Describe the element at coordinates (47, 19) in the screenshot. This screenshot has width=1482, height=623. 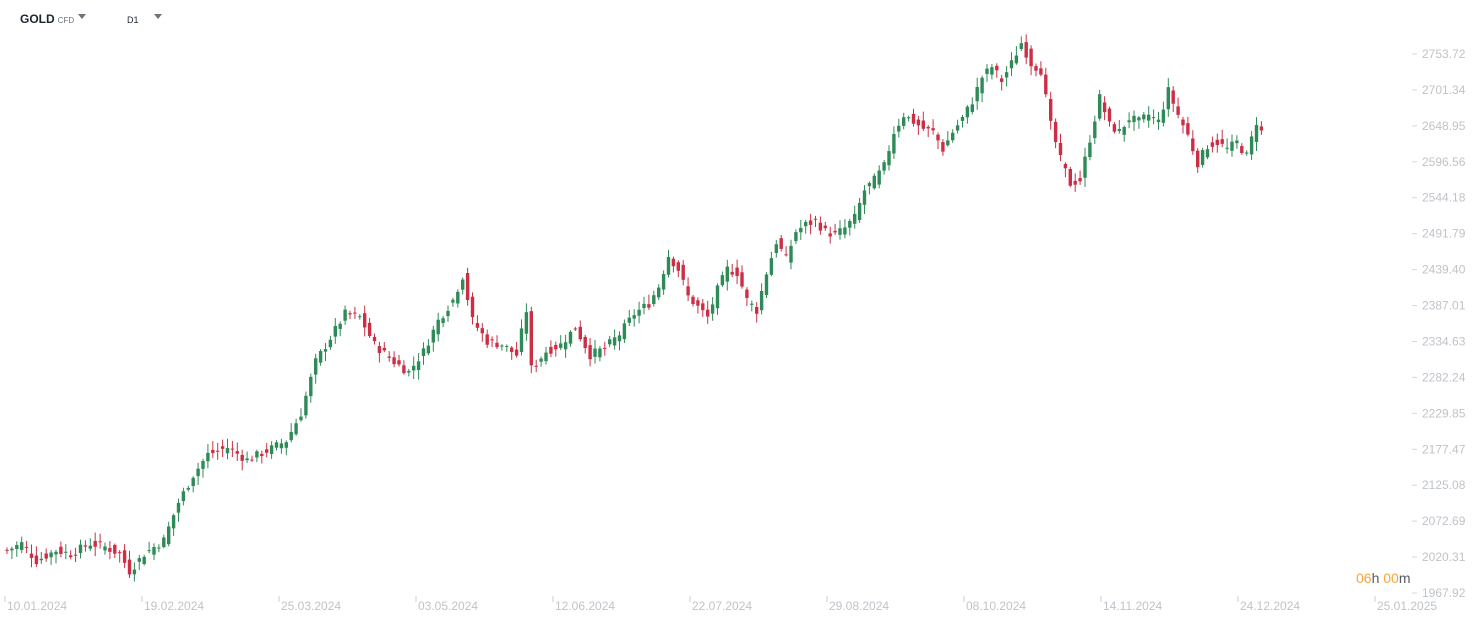
I see `symbol-selector: GOLD CFD` at that location.